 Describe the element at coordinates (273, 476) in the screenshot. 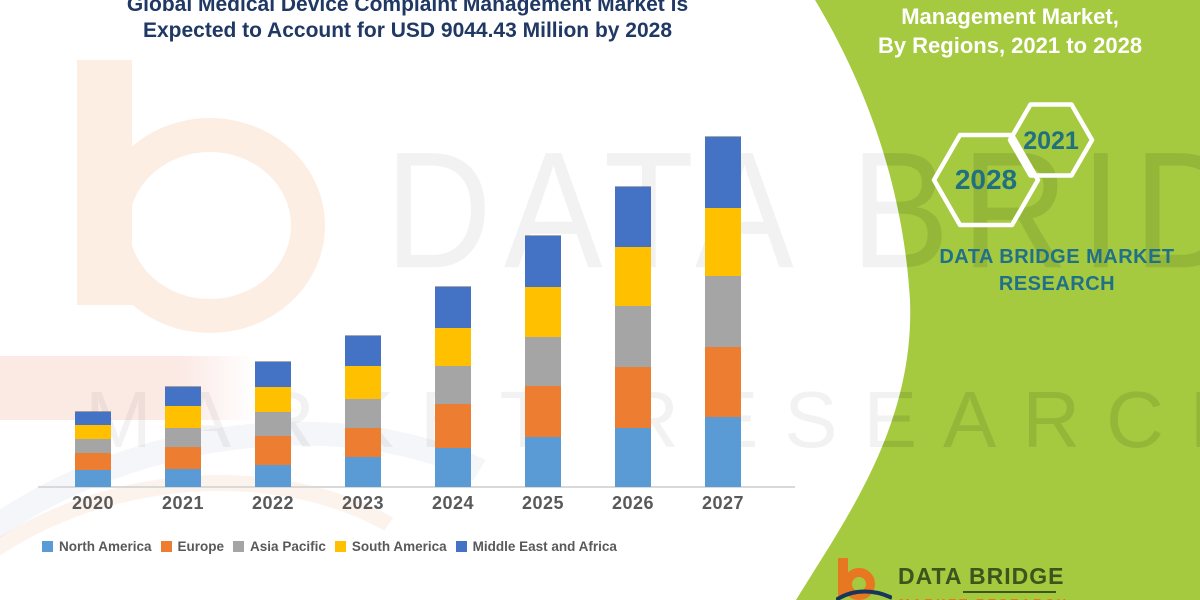

I see `bar-segment-2022-north-america` at that location.